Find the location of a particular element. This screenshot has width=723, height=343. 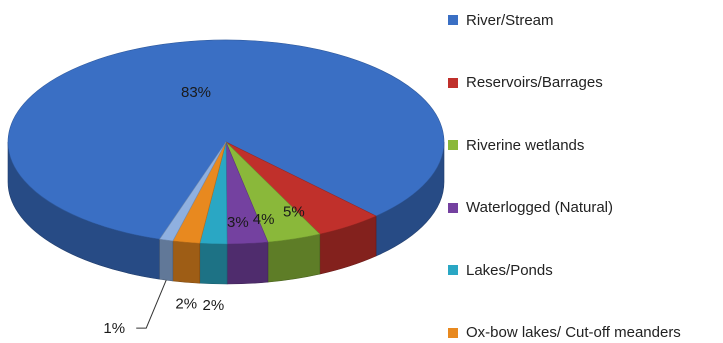

legend-label: Lakes/Ponds is located at coordinates (509, 270).